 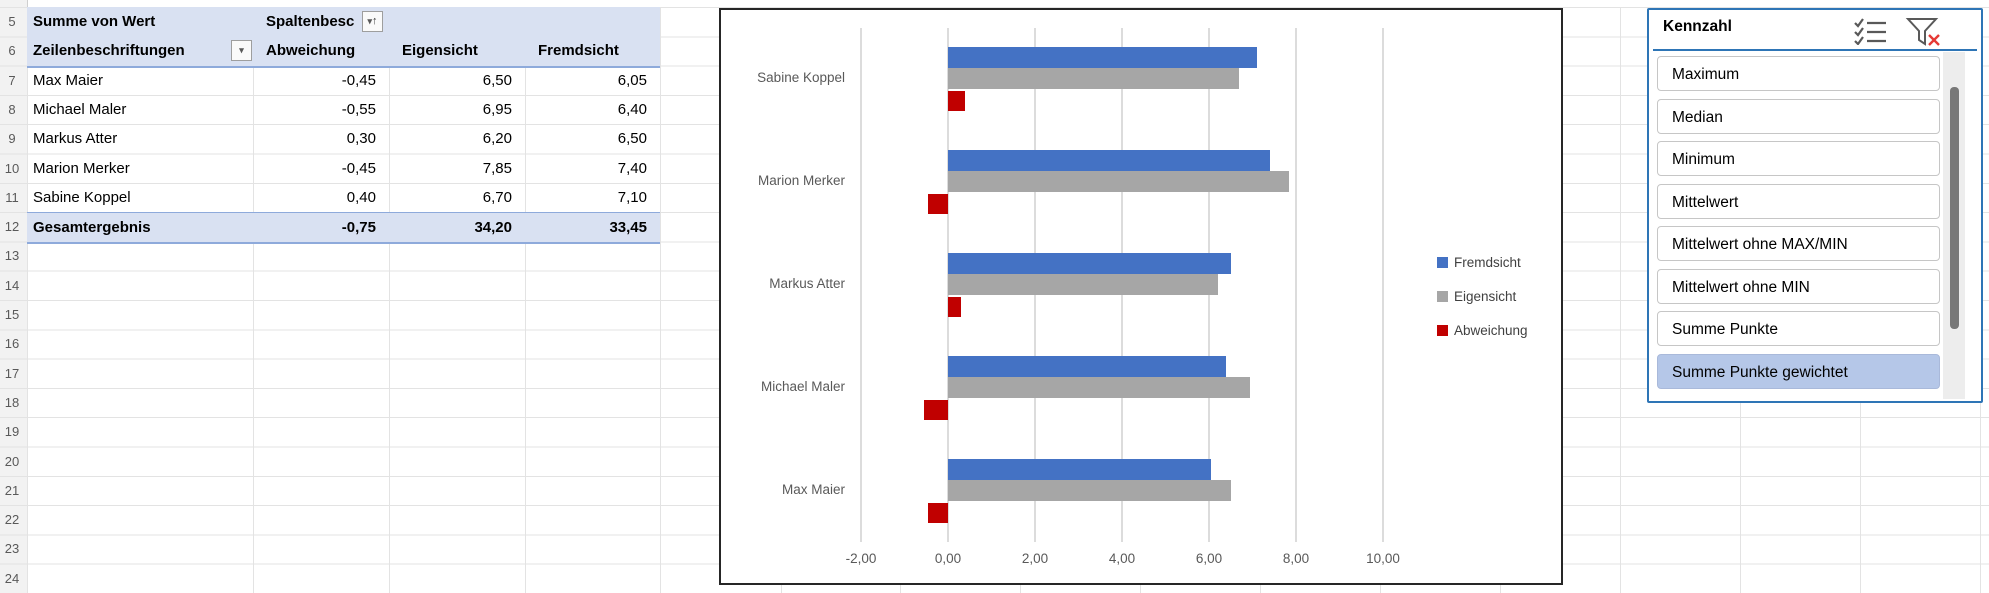 What do you see at coordinates (12, 256) in the screenshot?
I see `row-number: 13` at bounding box center [12, 256].